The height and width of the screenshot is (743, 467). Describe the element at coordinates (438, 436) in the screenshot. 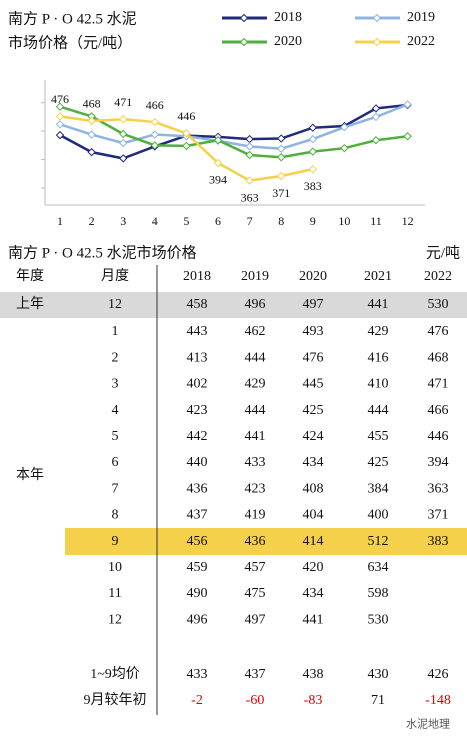

I see `cell: 446` at that location.